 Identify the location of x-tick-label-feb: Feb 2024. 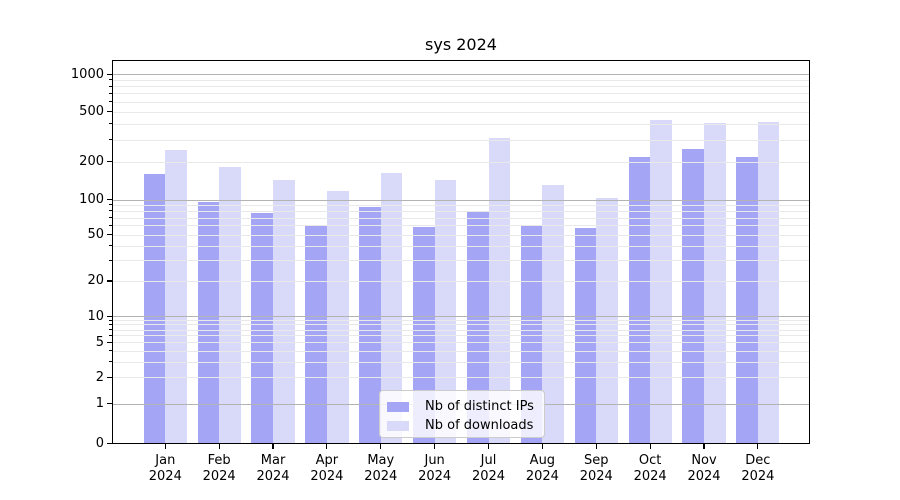
(219, 468).